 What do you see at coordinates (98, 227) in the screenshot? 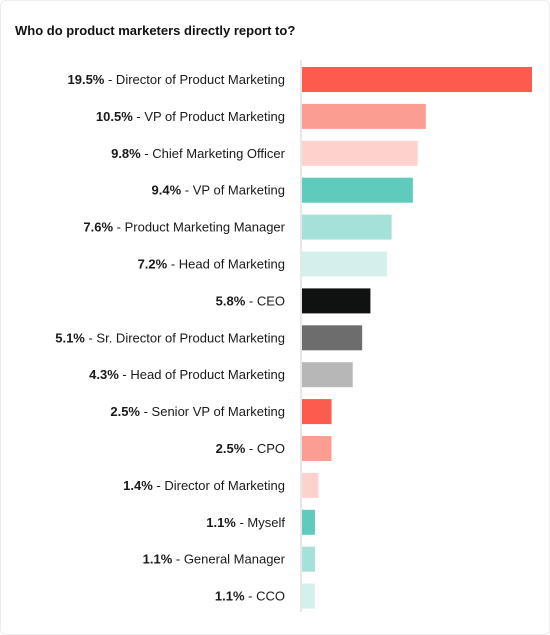
I see `value-label-4: 7.6%` at bounding box center [98, 227].